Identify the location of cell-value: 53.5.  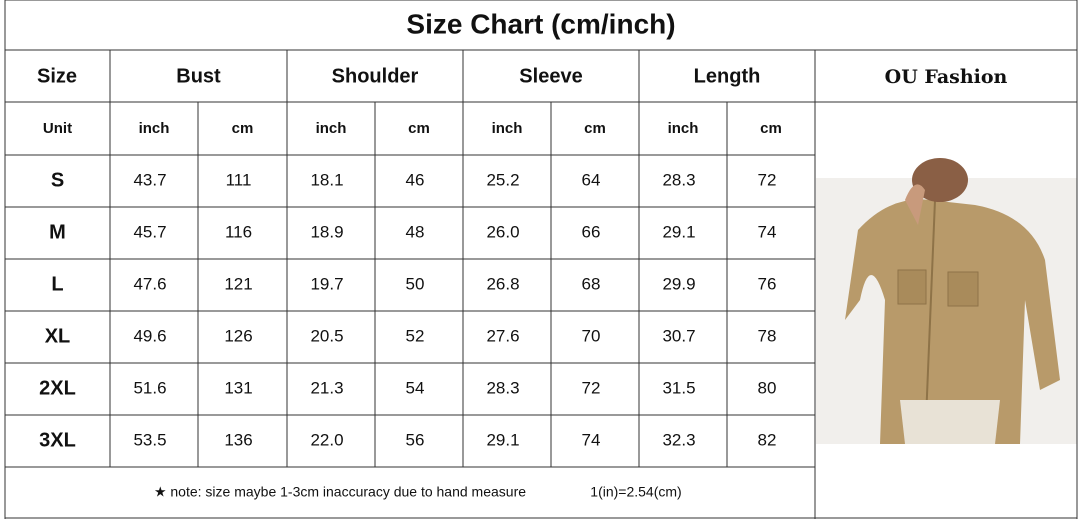
(149, 439).